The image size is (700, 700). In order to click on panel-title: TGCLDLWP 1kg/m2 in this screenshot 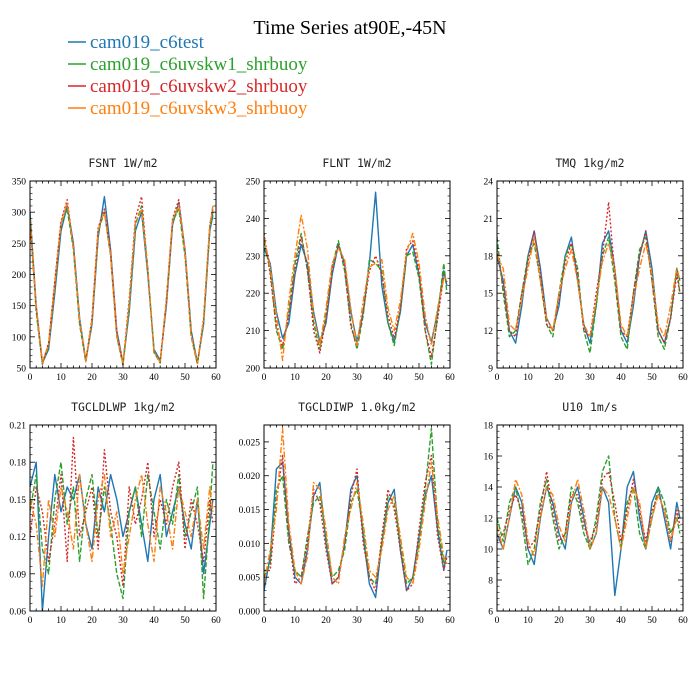, I will do `click(123, 407)`.